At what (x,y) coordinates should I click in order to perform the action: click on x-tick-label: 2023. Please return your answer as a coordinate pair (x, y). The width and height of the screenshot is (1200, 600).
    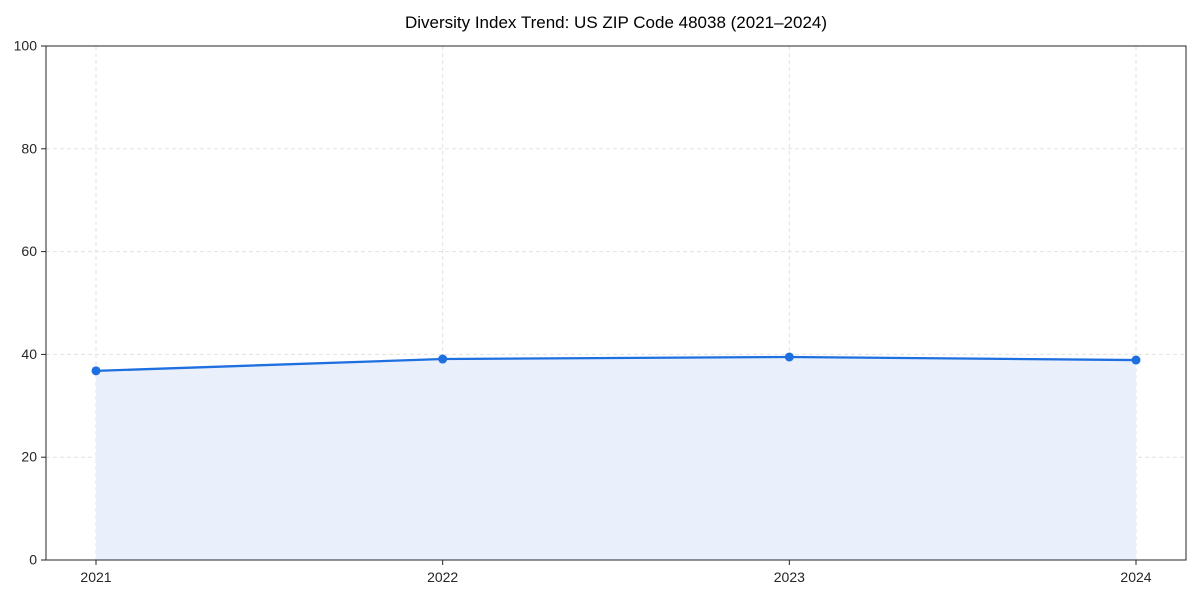
    Looking at the image, I should click on (789, 577).